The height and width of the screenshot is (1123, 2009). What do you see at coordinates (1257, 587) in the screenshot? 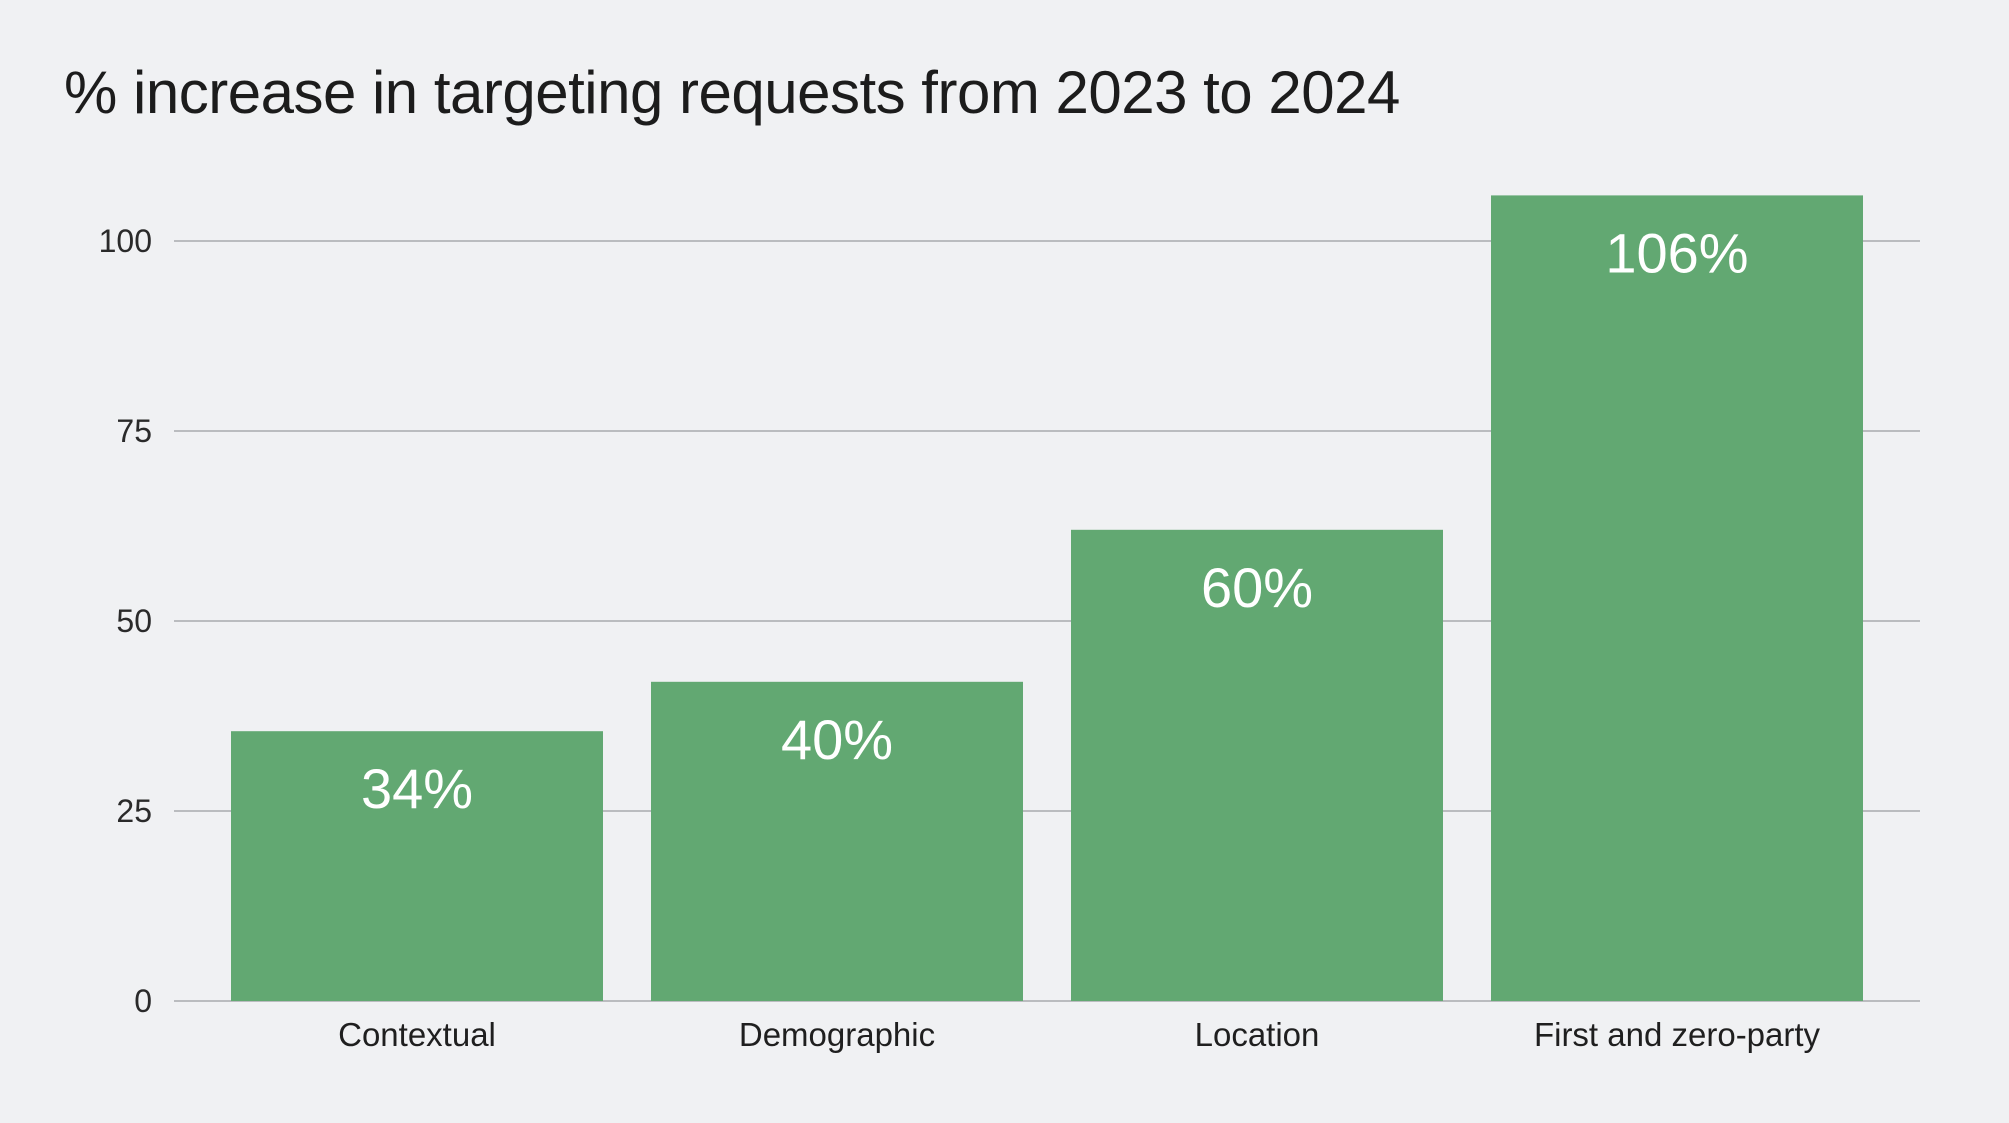
I see `bar-data-label: 60%` at bounding box center [1257, 587].